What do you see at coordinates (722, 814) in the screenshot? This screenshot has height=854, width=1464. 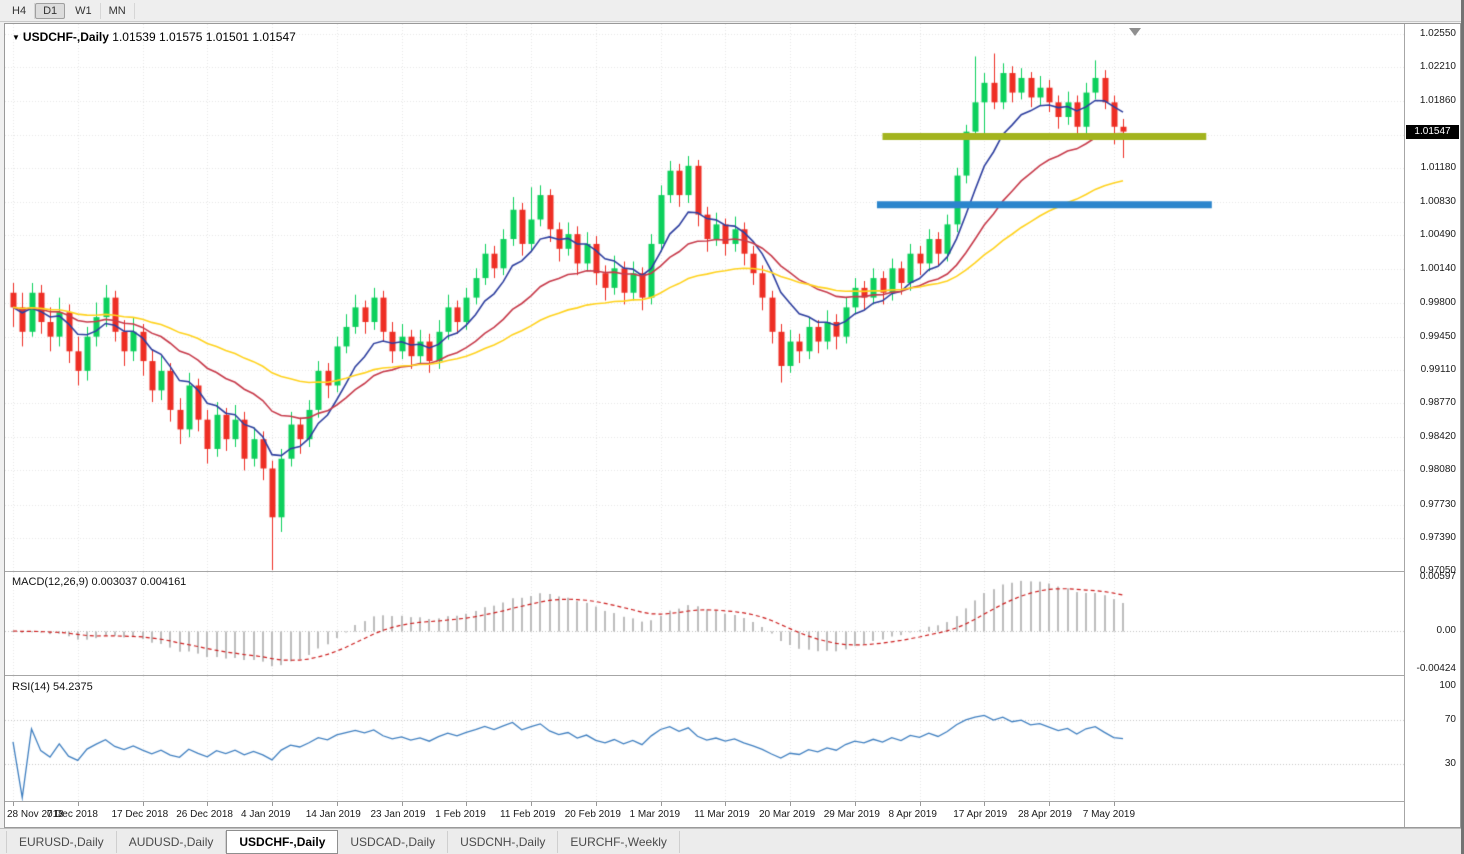 I see `time-axis-label: 11 Mar 2019` at bounding box center [722, 814].